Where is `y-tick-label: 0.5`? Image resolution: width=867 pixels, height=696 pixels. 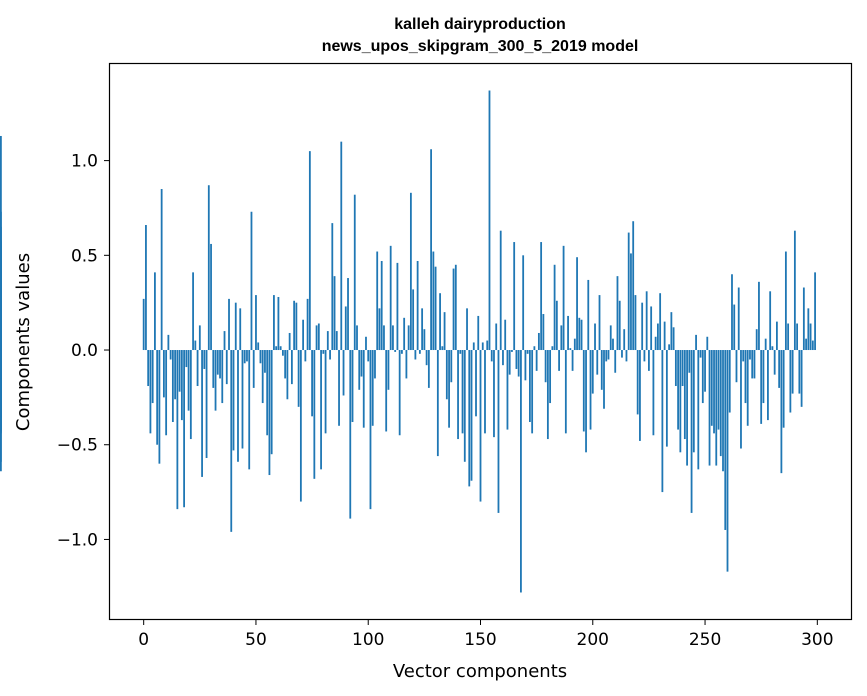 y-tick-label: 0.5 is located at coordinates (84, 256).